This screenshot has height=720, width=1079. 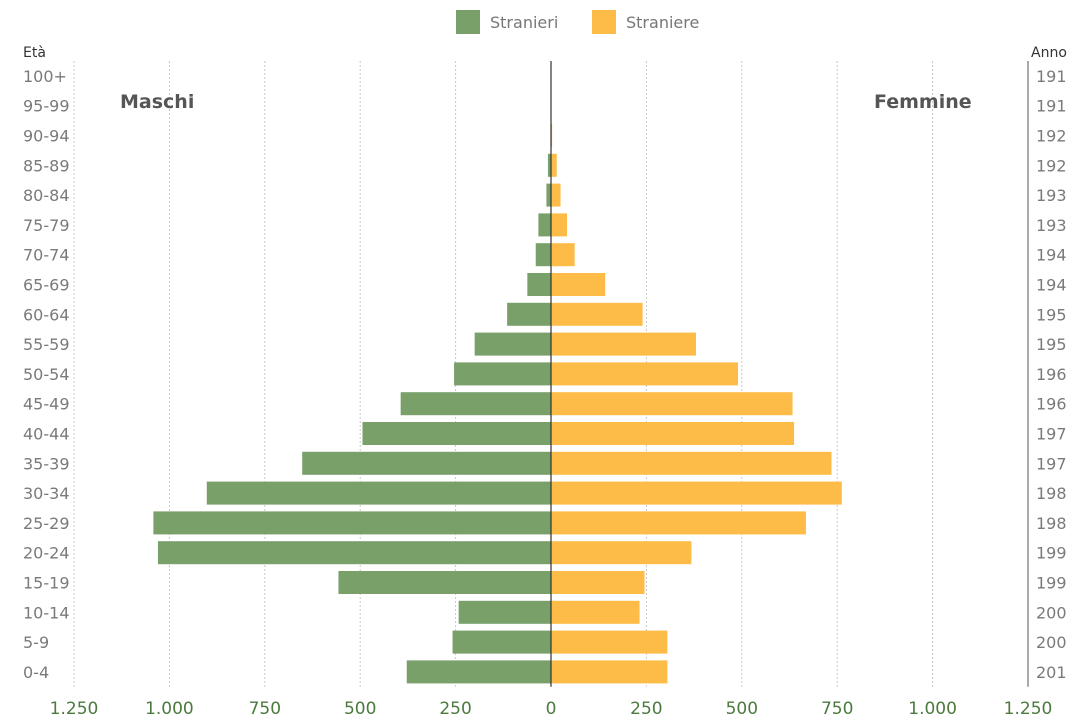 What do you see at coordinates (46, 314) in the screenshot?
I see `age-label: 60-64` at bounding box center [46, 314].